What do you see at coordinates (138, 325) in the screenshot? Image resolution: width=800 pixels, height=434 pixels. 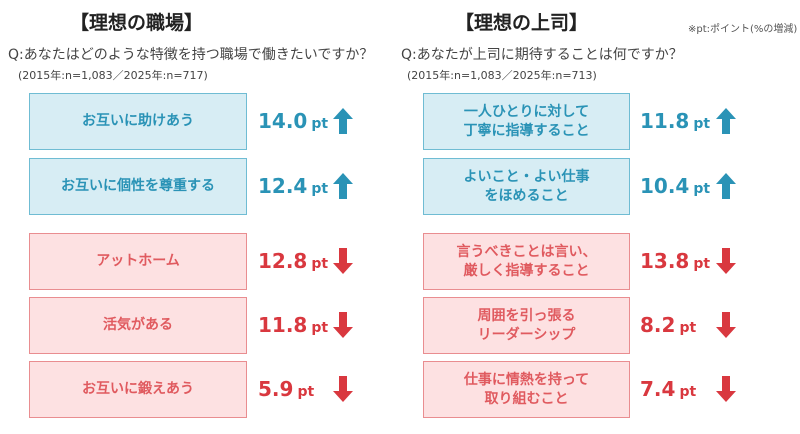 I see `item-label-box: 活気がある` at bounding box center [138, 325].